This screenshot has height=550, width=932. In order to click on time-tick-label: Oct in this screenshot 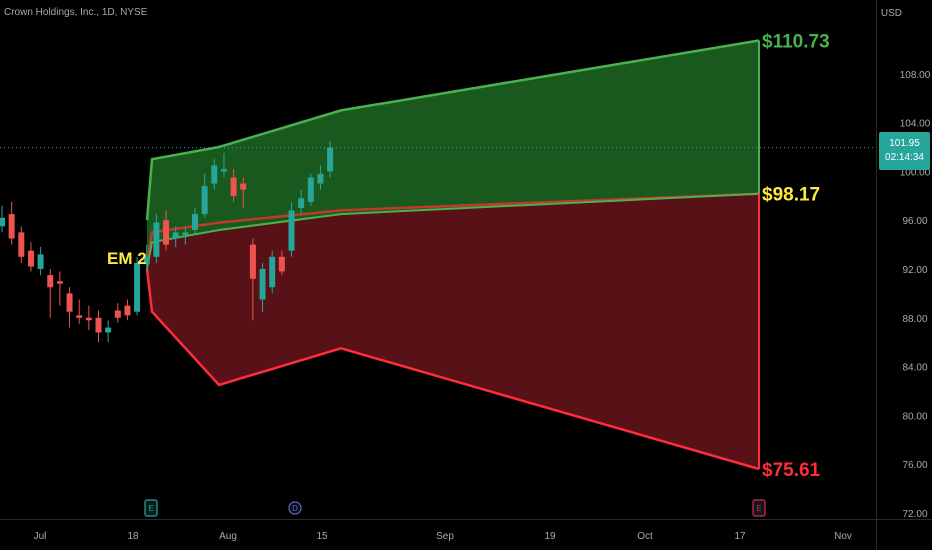, I will do `click(645, 536)`.